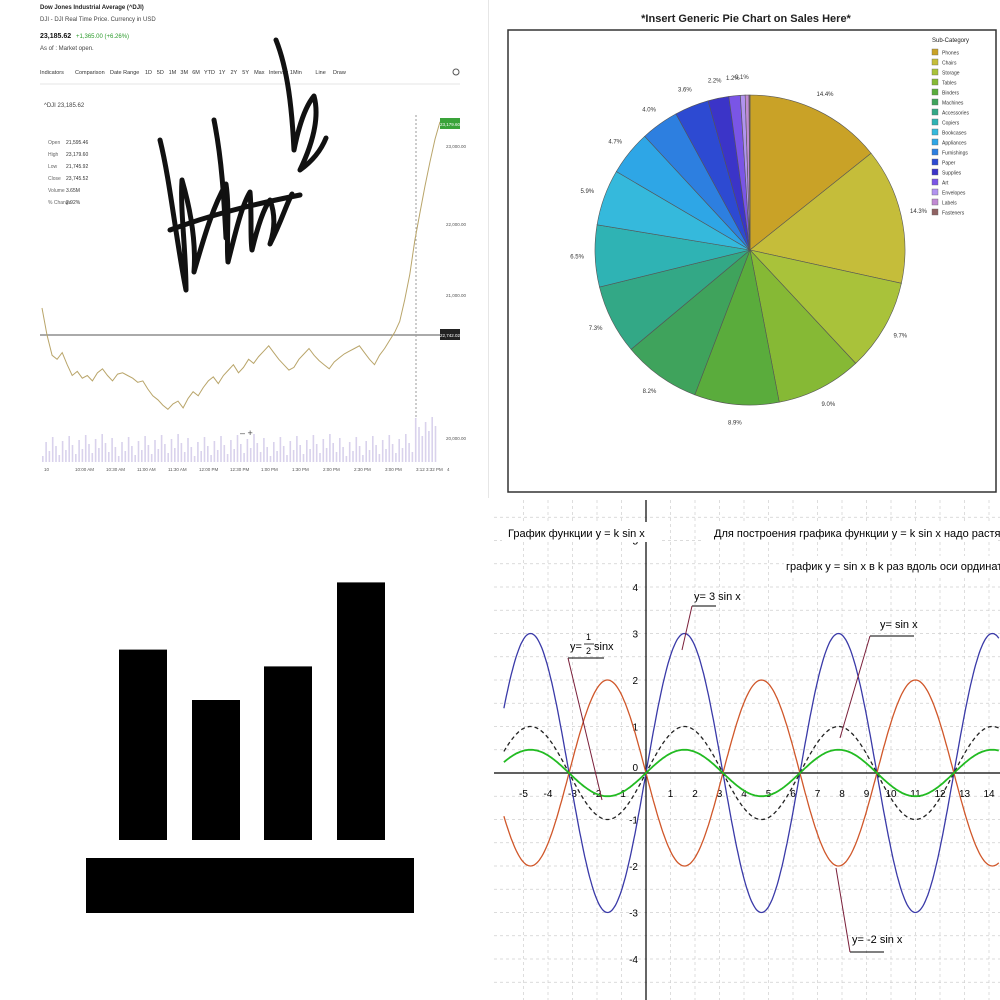 The width and height of the screenshot is (1000, 1000). I want to click on label-minus2sinx: y= -2 sin x, so click(869, 910).